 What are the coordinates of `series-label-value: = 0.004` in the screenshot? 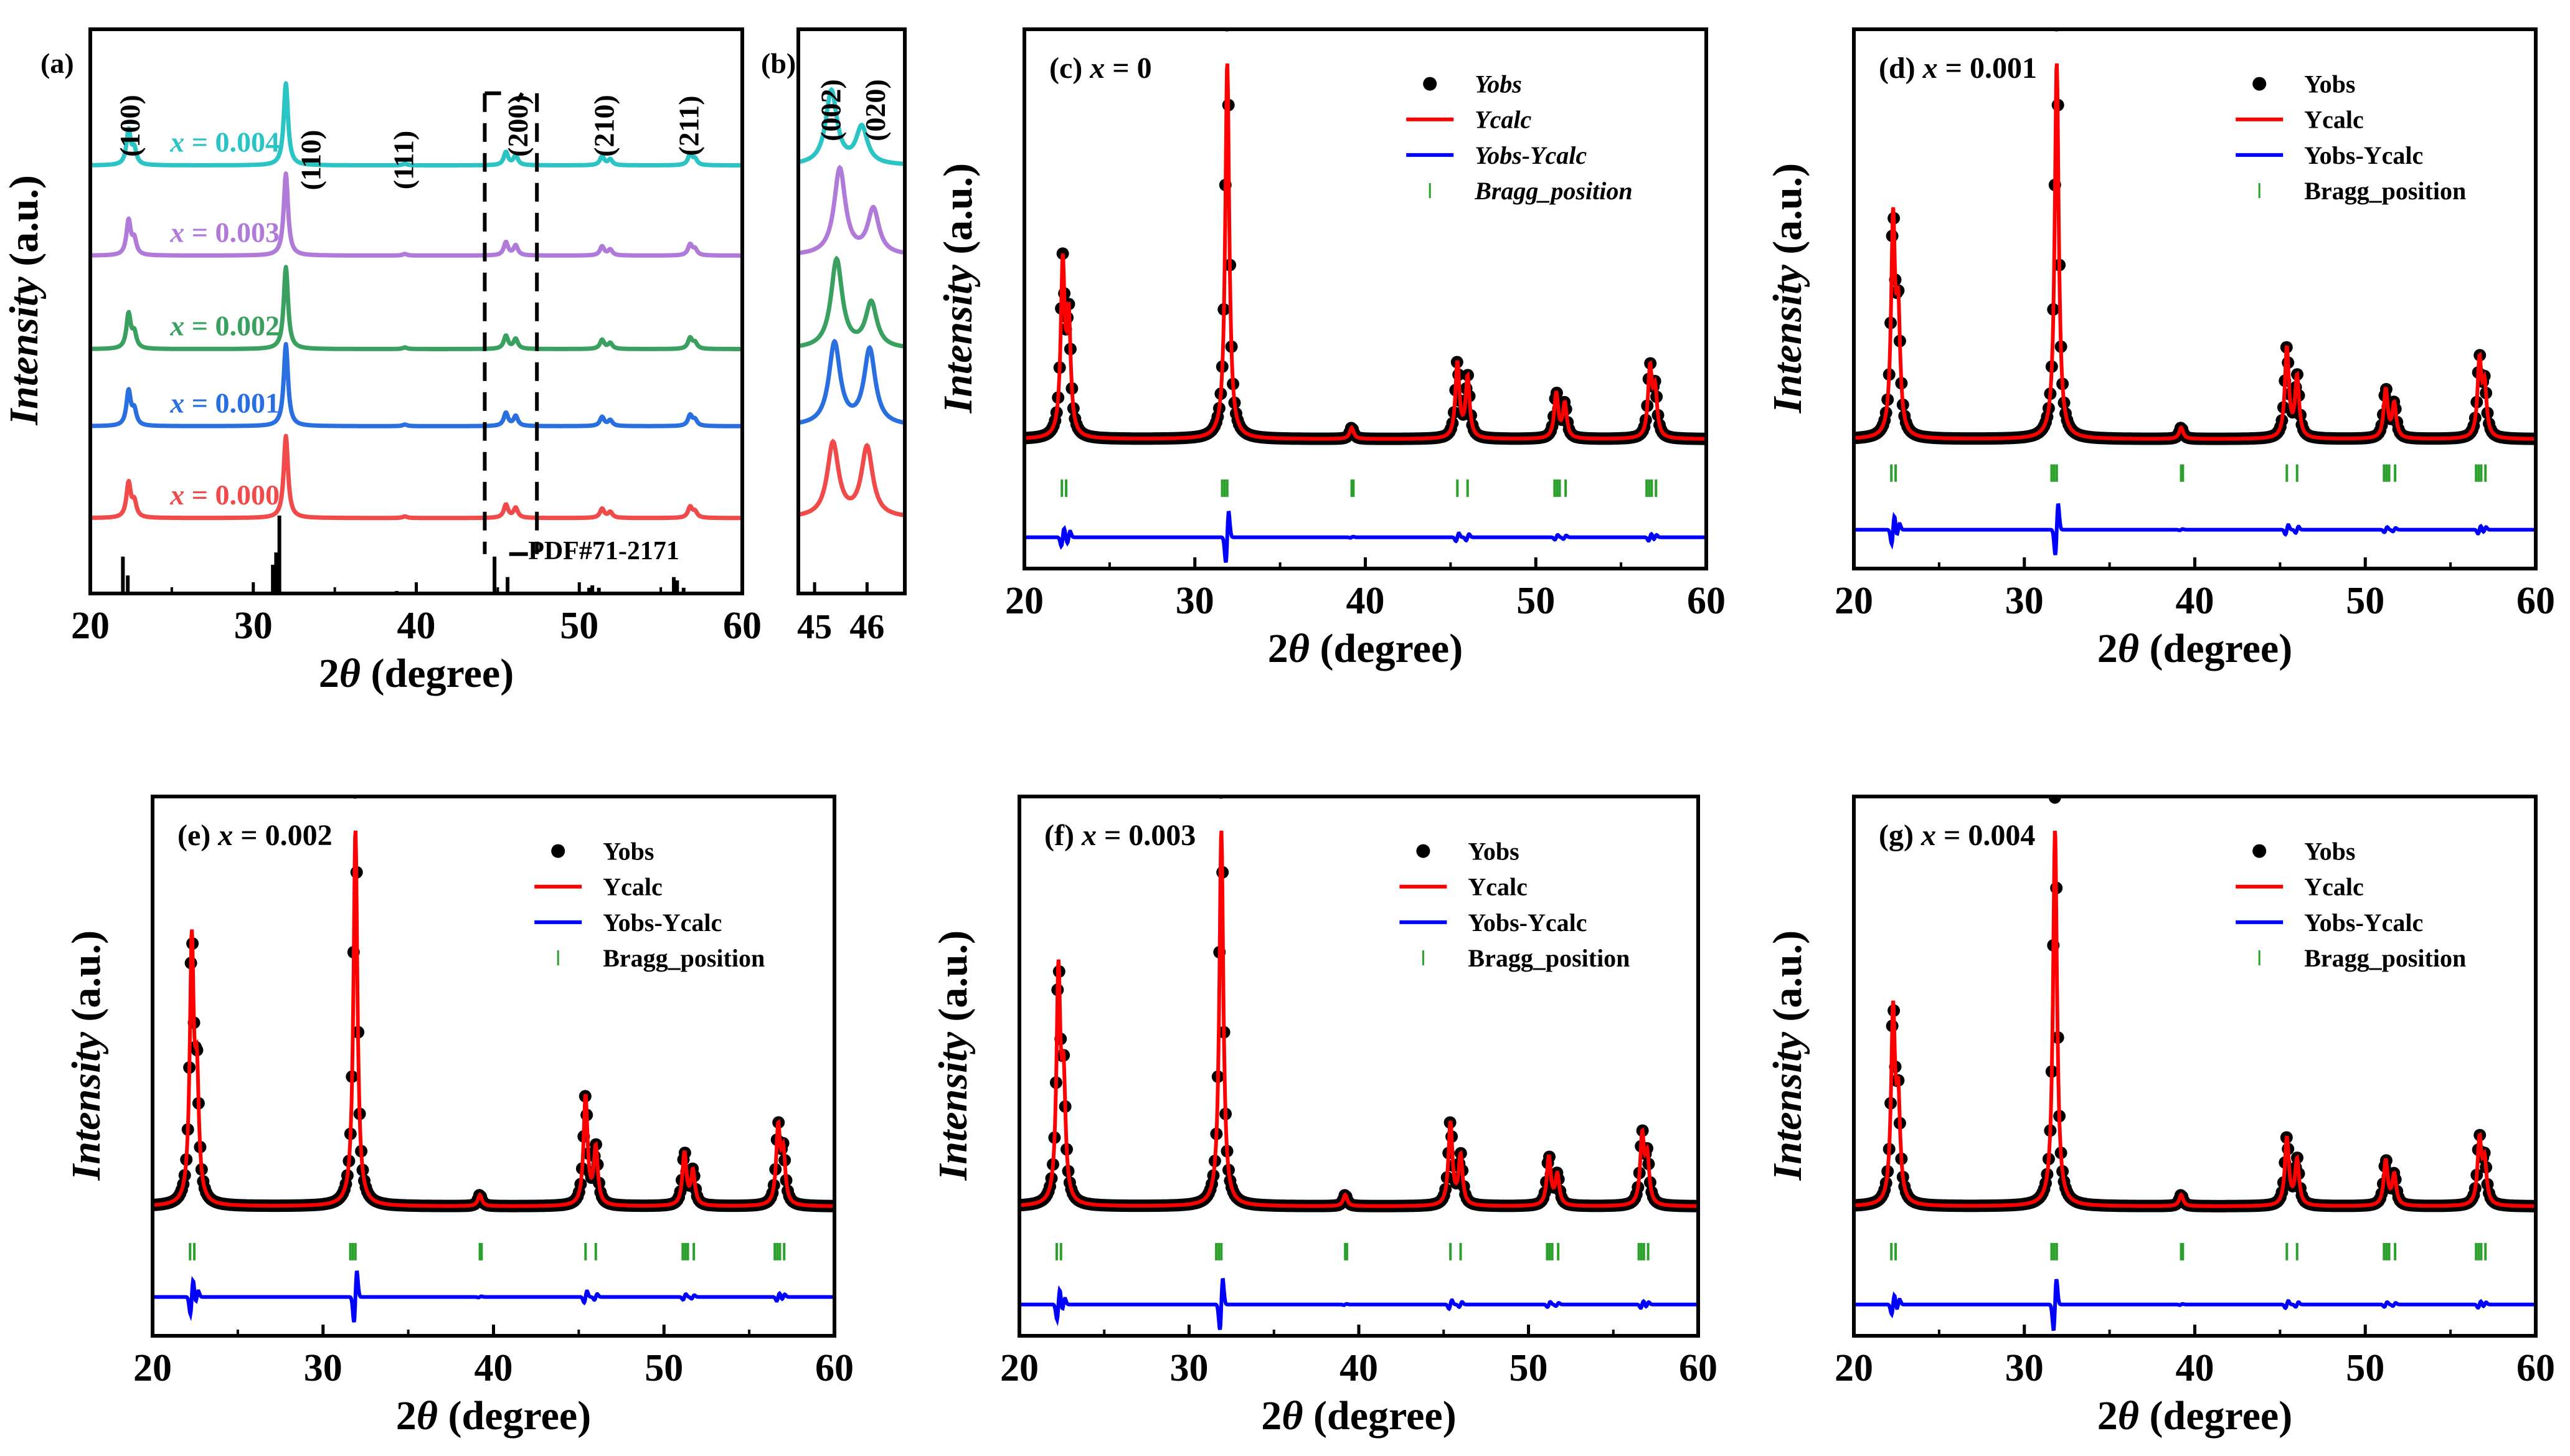 It's located at (232, 142).